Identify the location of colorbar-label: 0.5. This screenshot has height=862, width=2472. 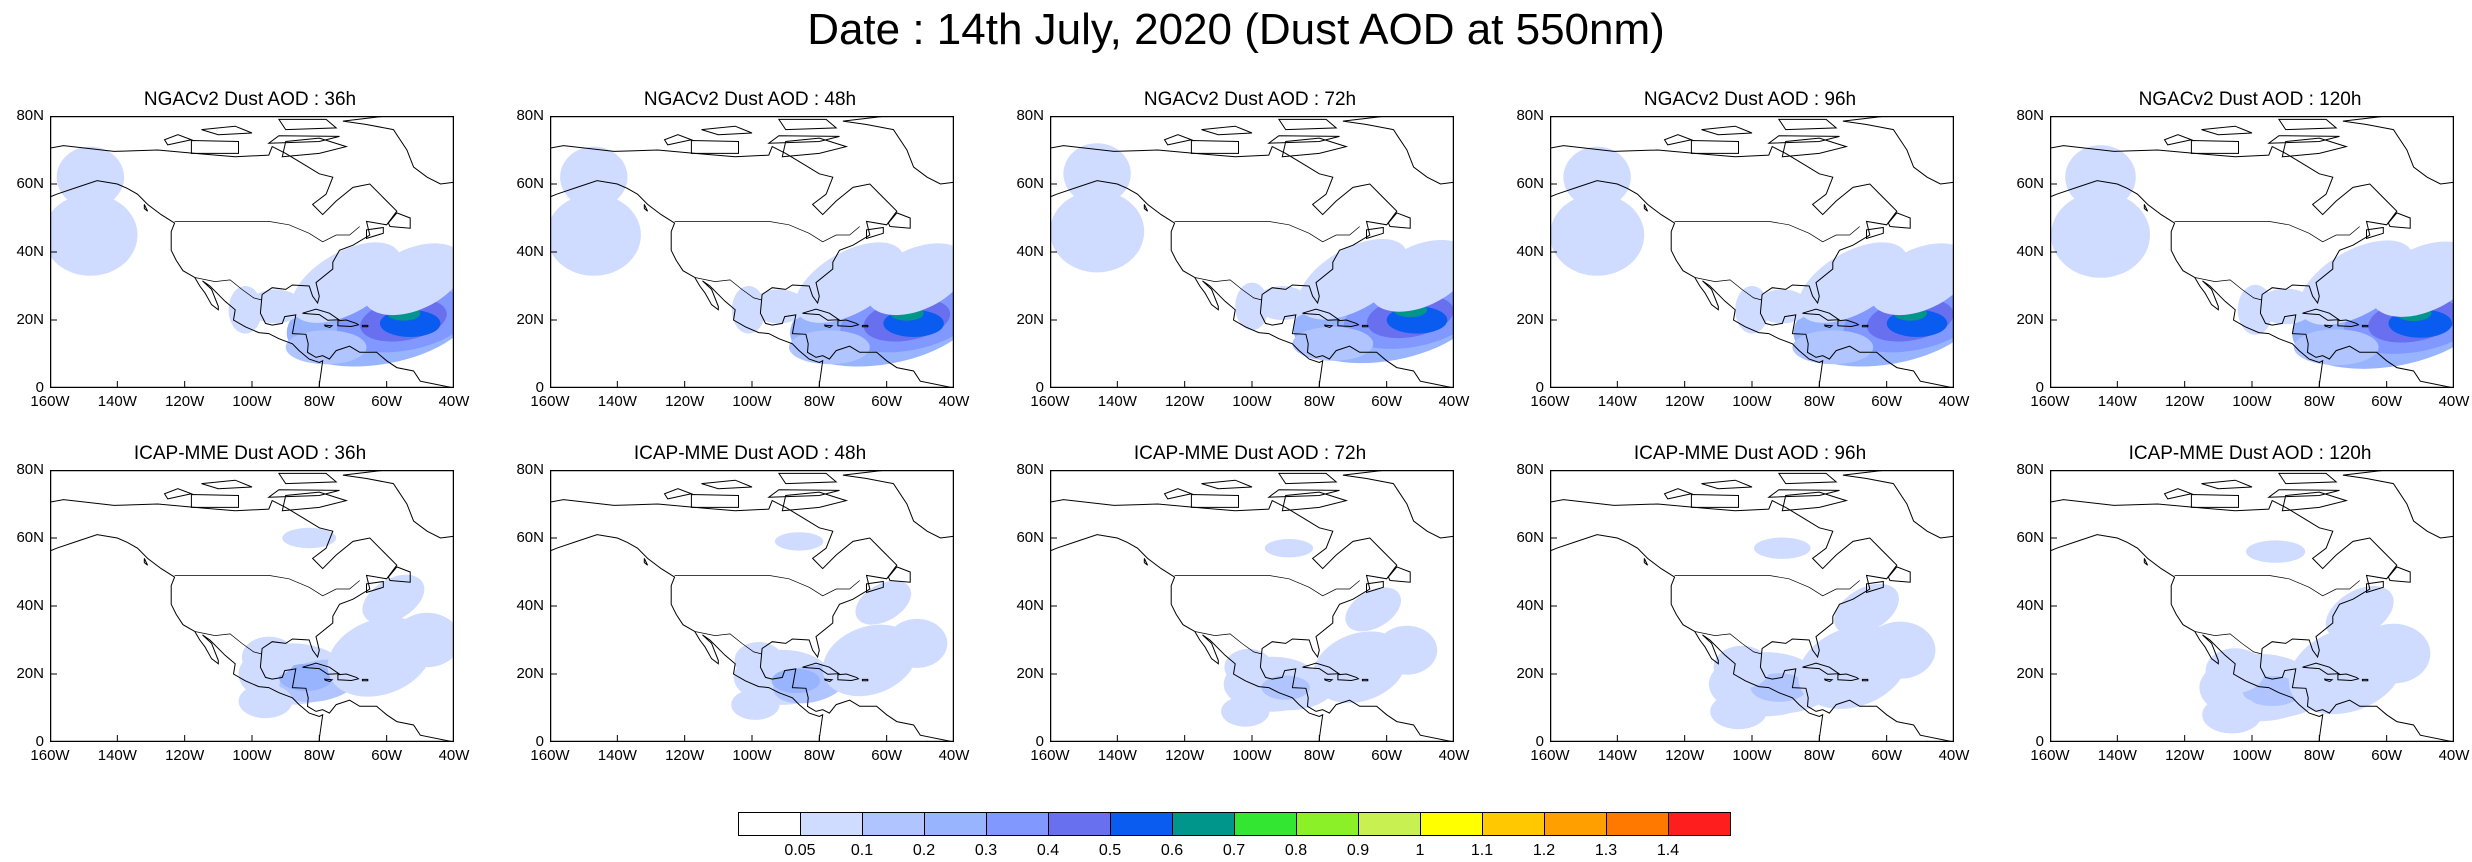
(1110, 850).